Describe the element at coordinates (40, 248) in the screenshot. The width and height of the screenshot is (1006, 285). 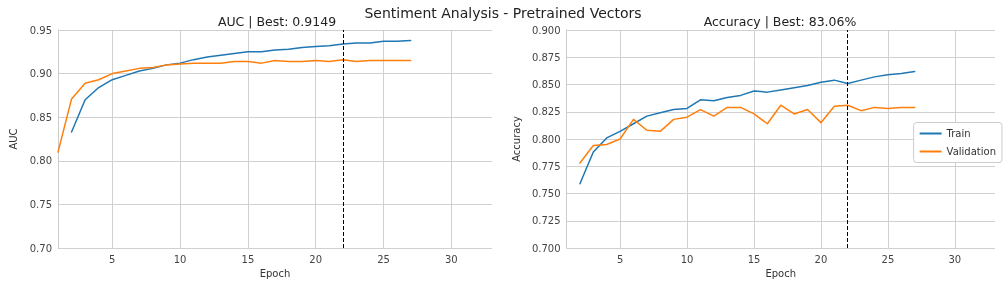
I see `y-tick-label: 0.70` at that location.